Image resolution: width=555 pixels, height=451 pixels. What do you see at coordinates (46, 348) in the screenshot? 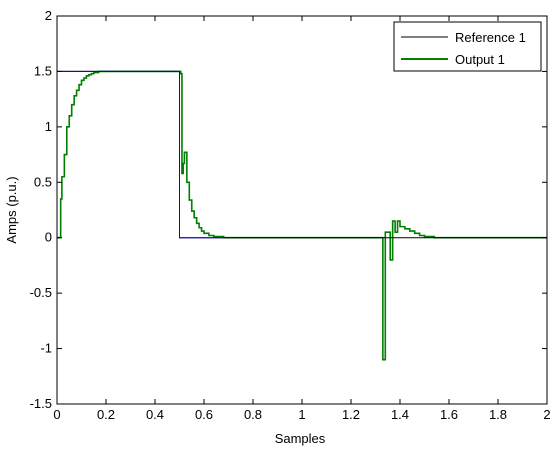
I see `y-tick-label: -1` at bounding box center [46, 348].